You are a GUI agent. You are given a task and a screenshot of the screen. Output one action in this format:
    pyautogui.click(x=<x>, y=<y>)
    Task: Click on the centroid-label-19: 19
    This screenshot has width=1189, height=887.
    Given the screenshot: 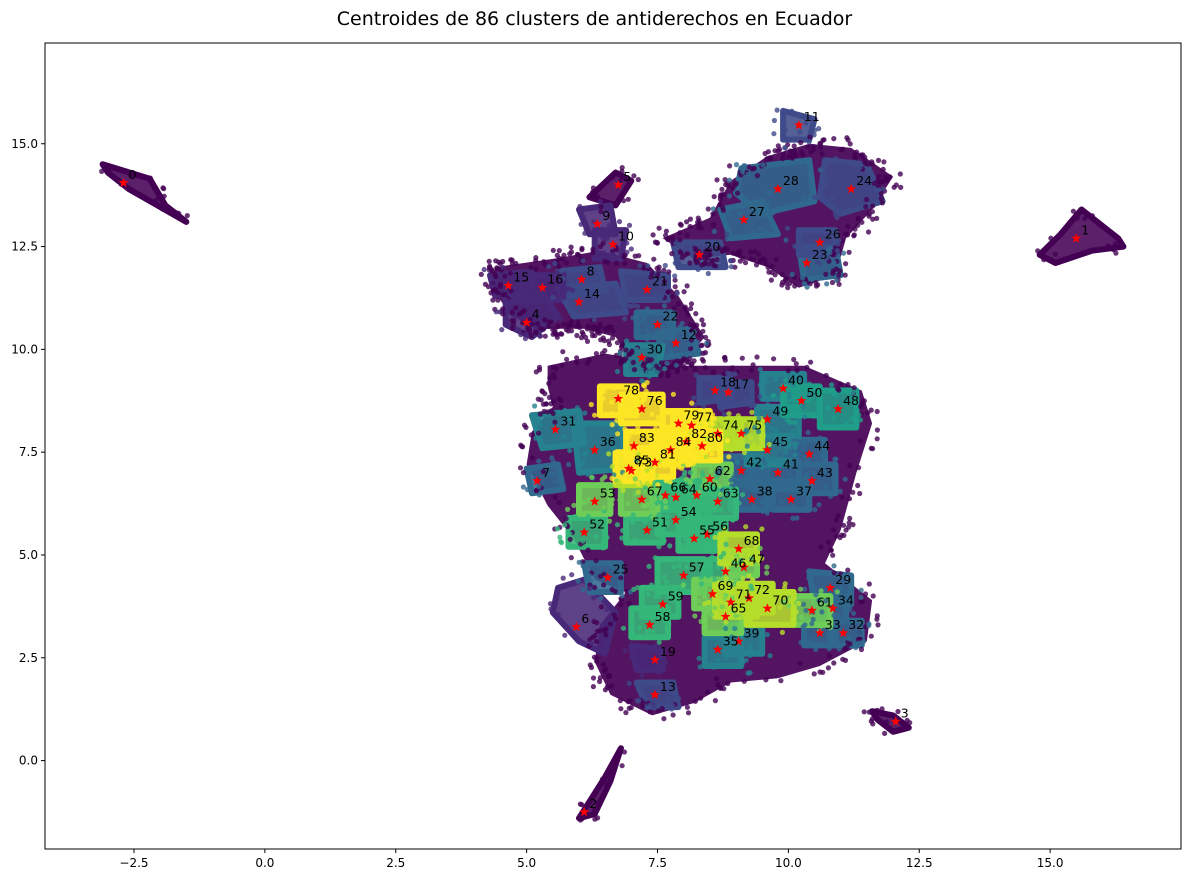 What is the action you would take?
    pyautogui.click(x=668, y=651)
    